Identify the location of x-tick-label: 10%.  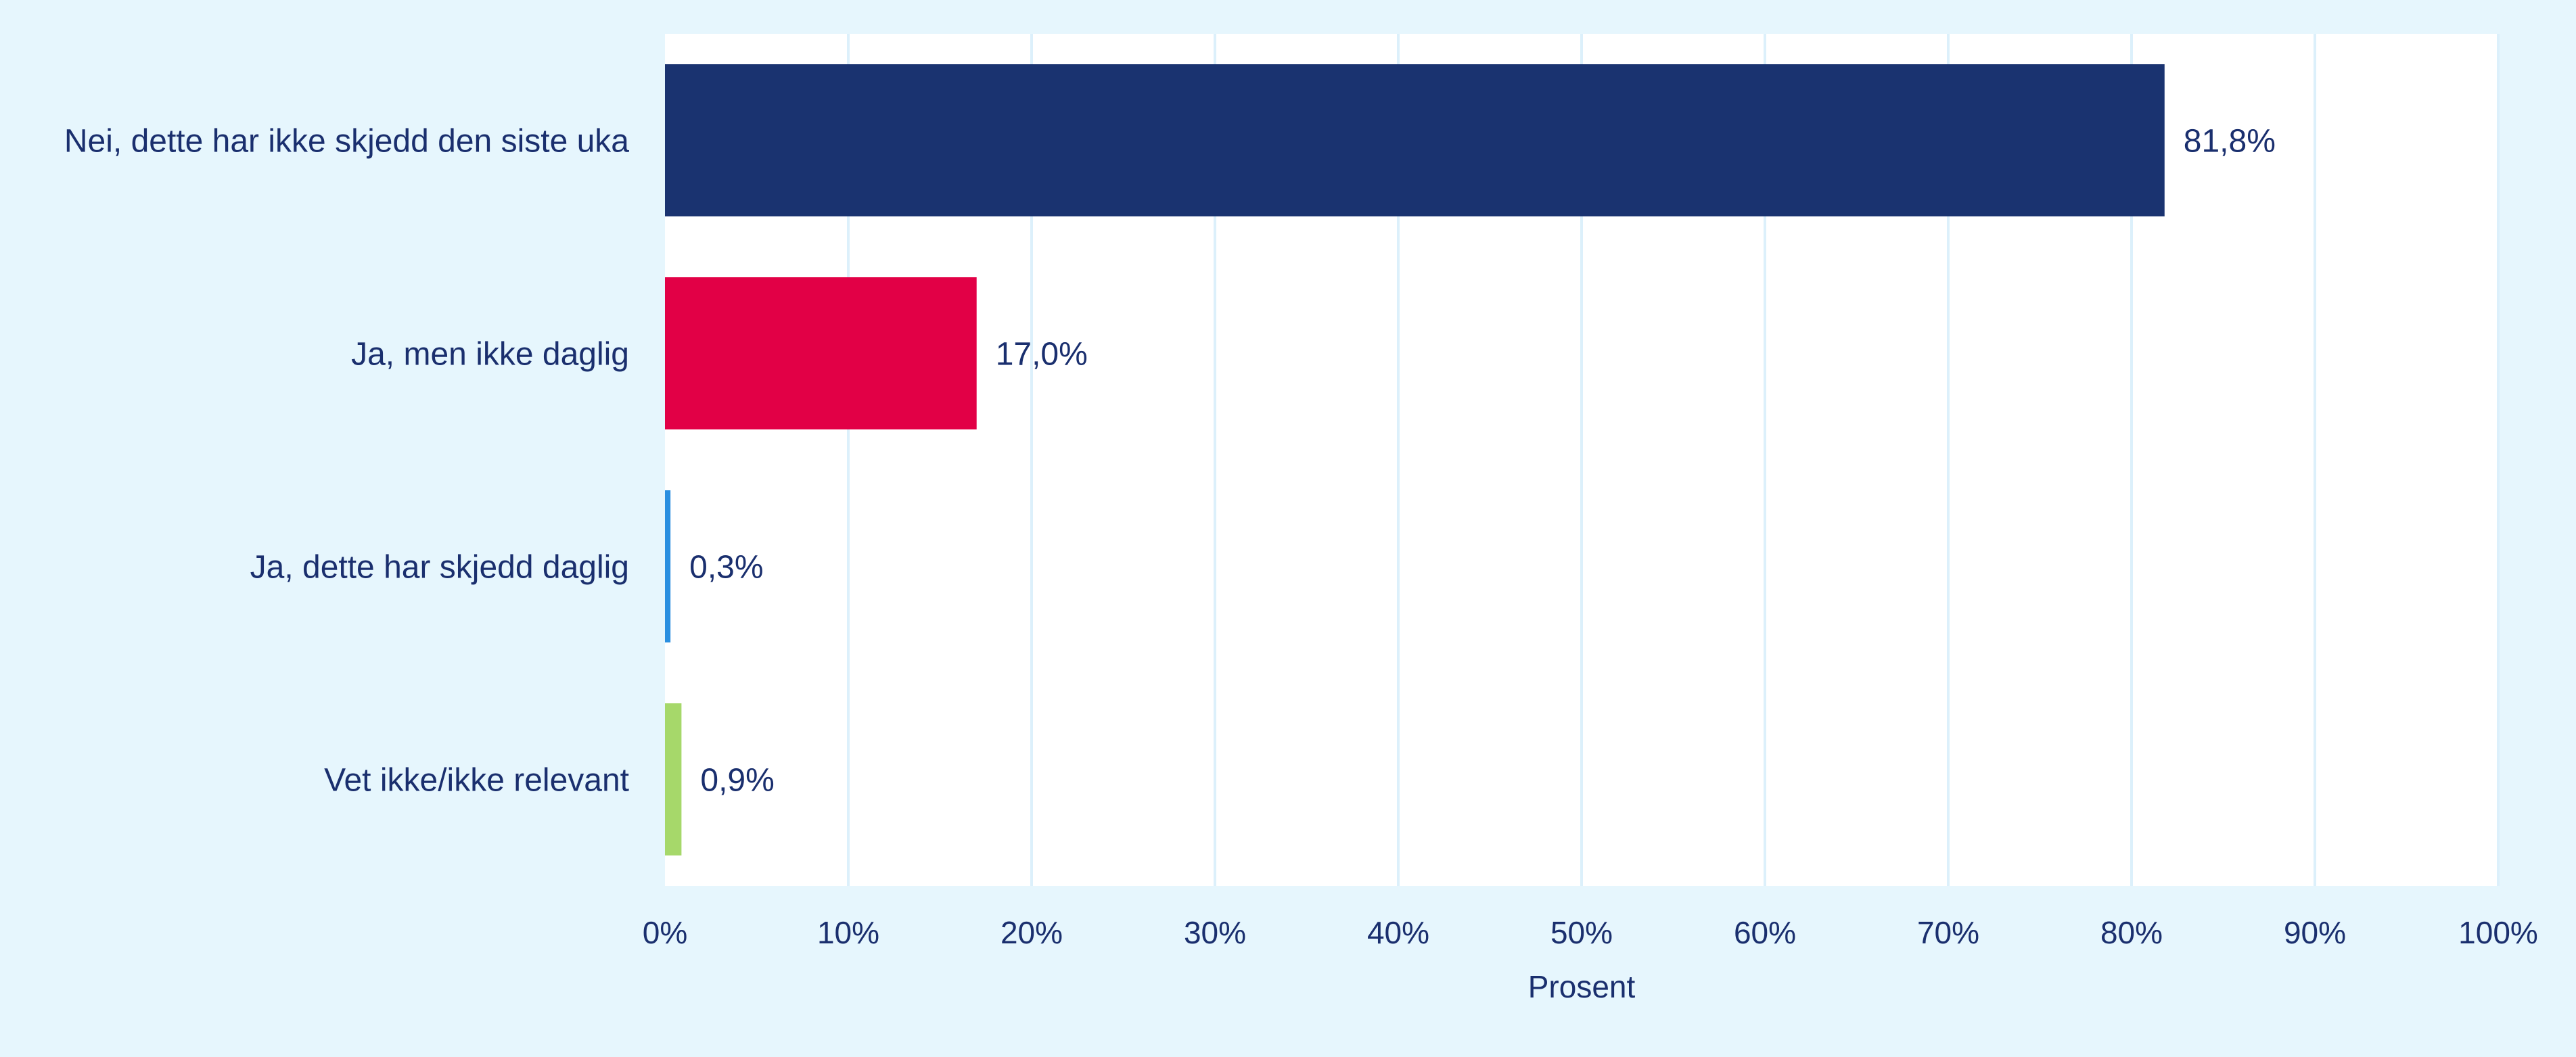
(848, 932).